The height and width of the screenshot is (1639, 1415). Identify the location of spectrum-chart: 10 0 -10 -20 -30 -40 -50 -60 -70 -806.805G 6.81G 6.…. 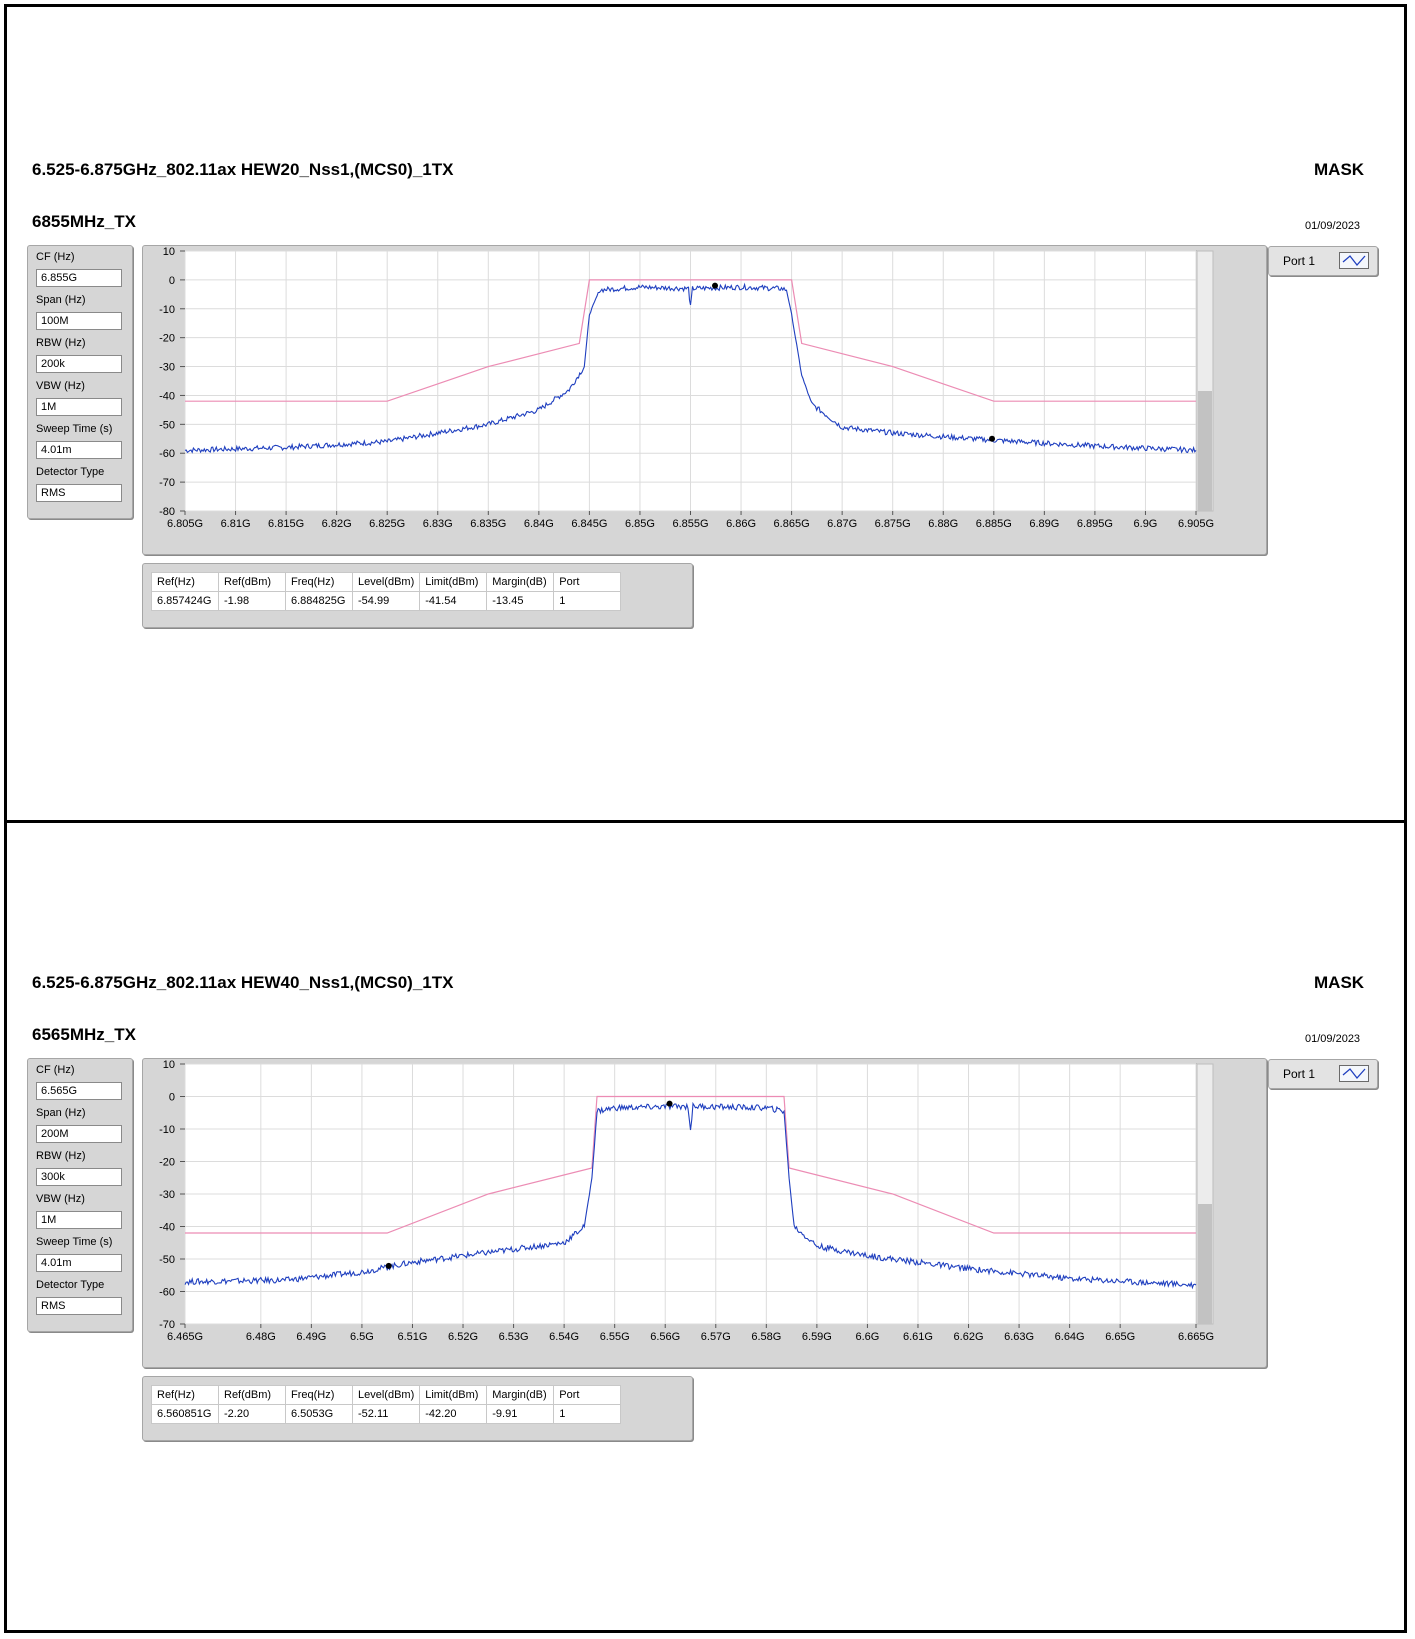
(686, 388).